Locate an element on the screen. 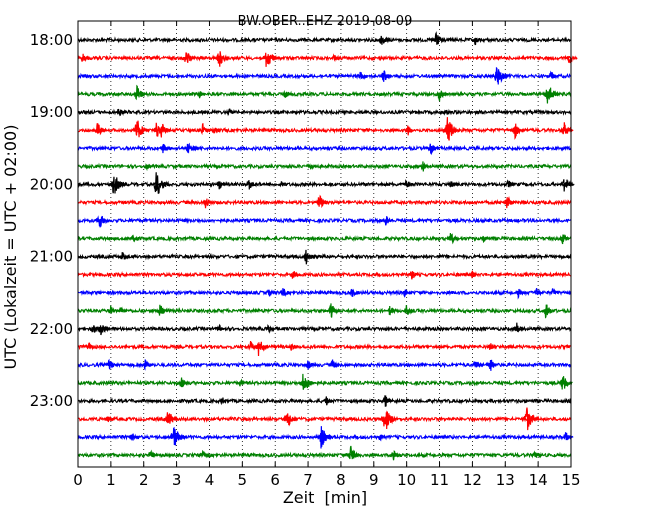 This screenshot has width=650, height=520. y-tick-label: 22:00 is located at coordinates (51, 329).